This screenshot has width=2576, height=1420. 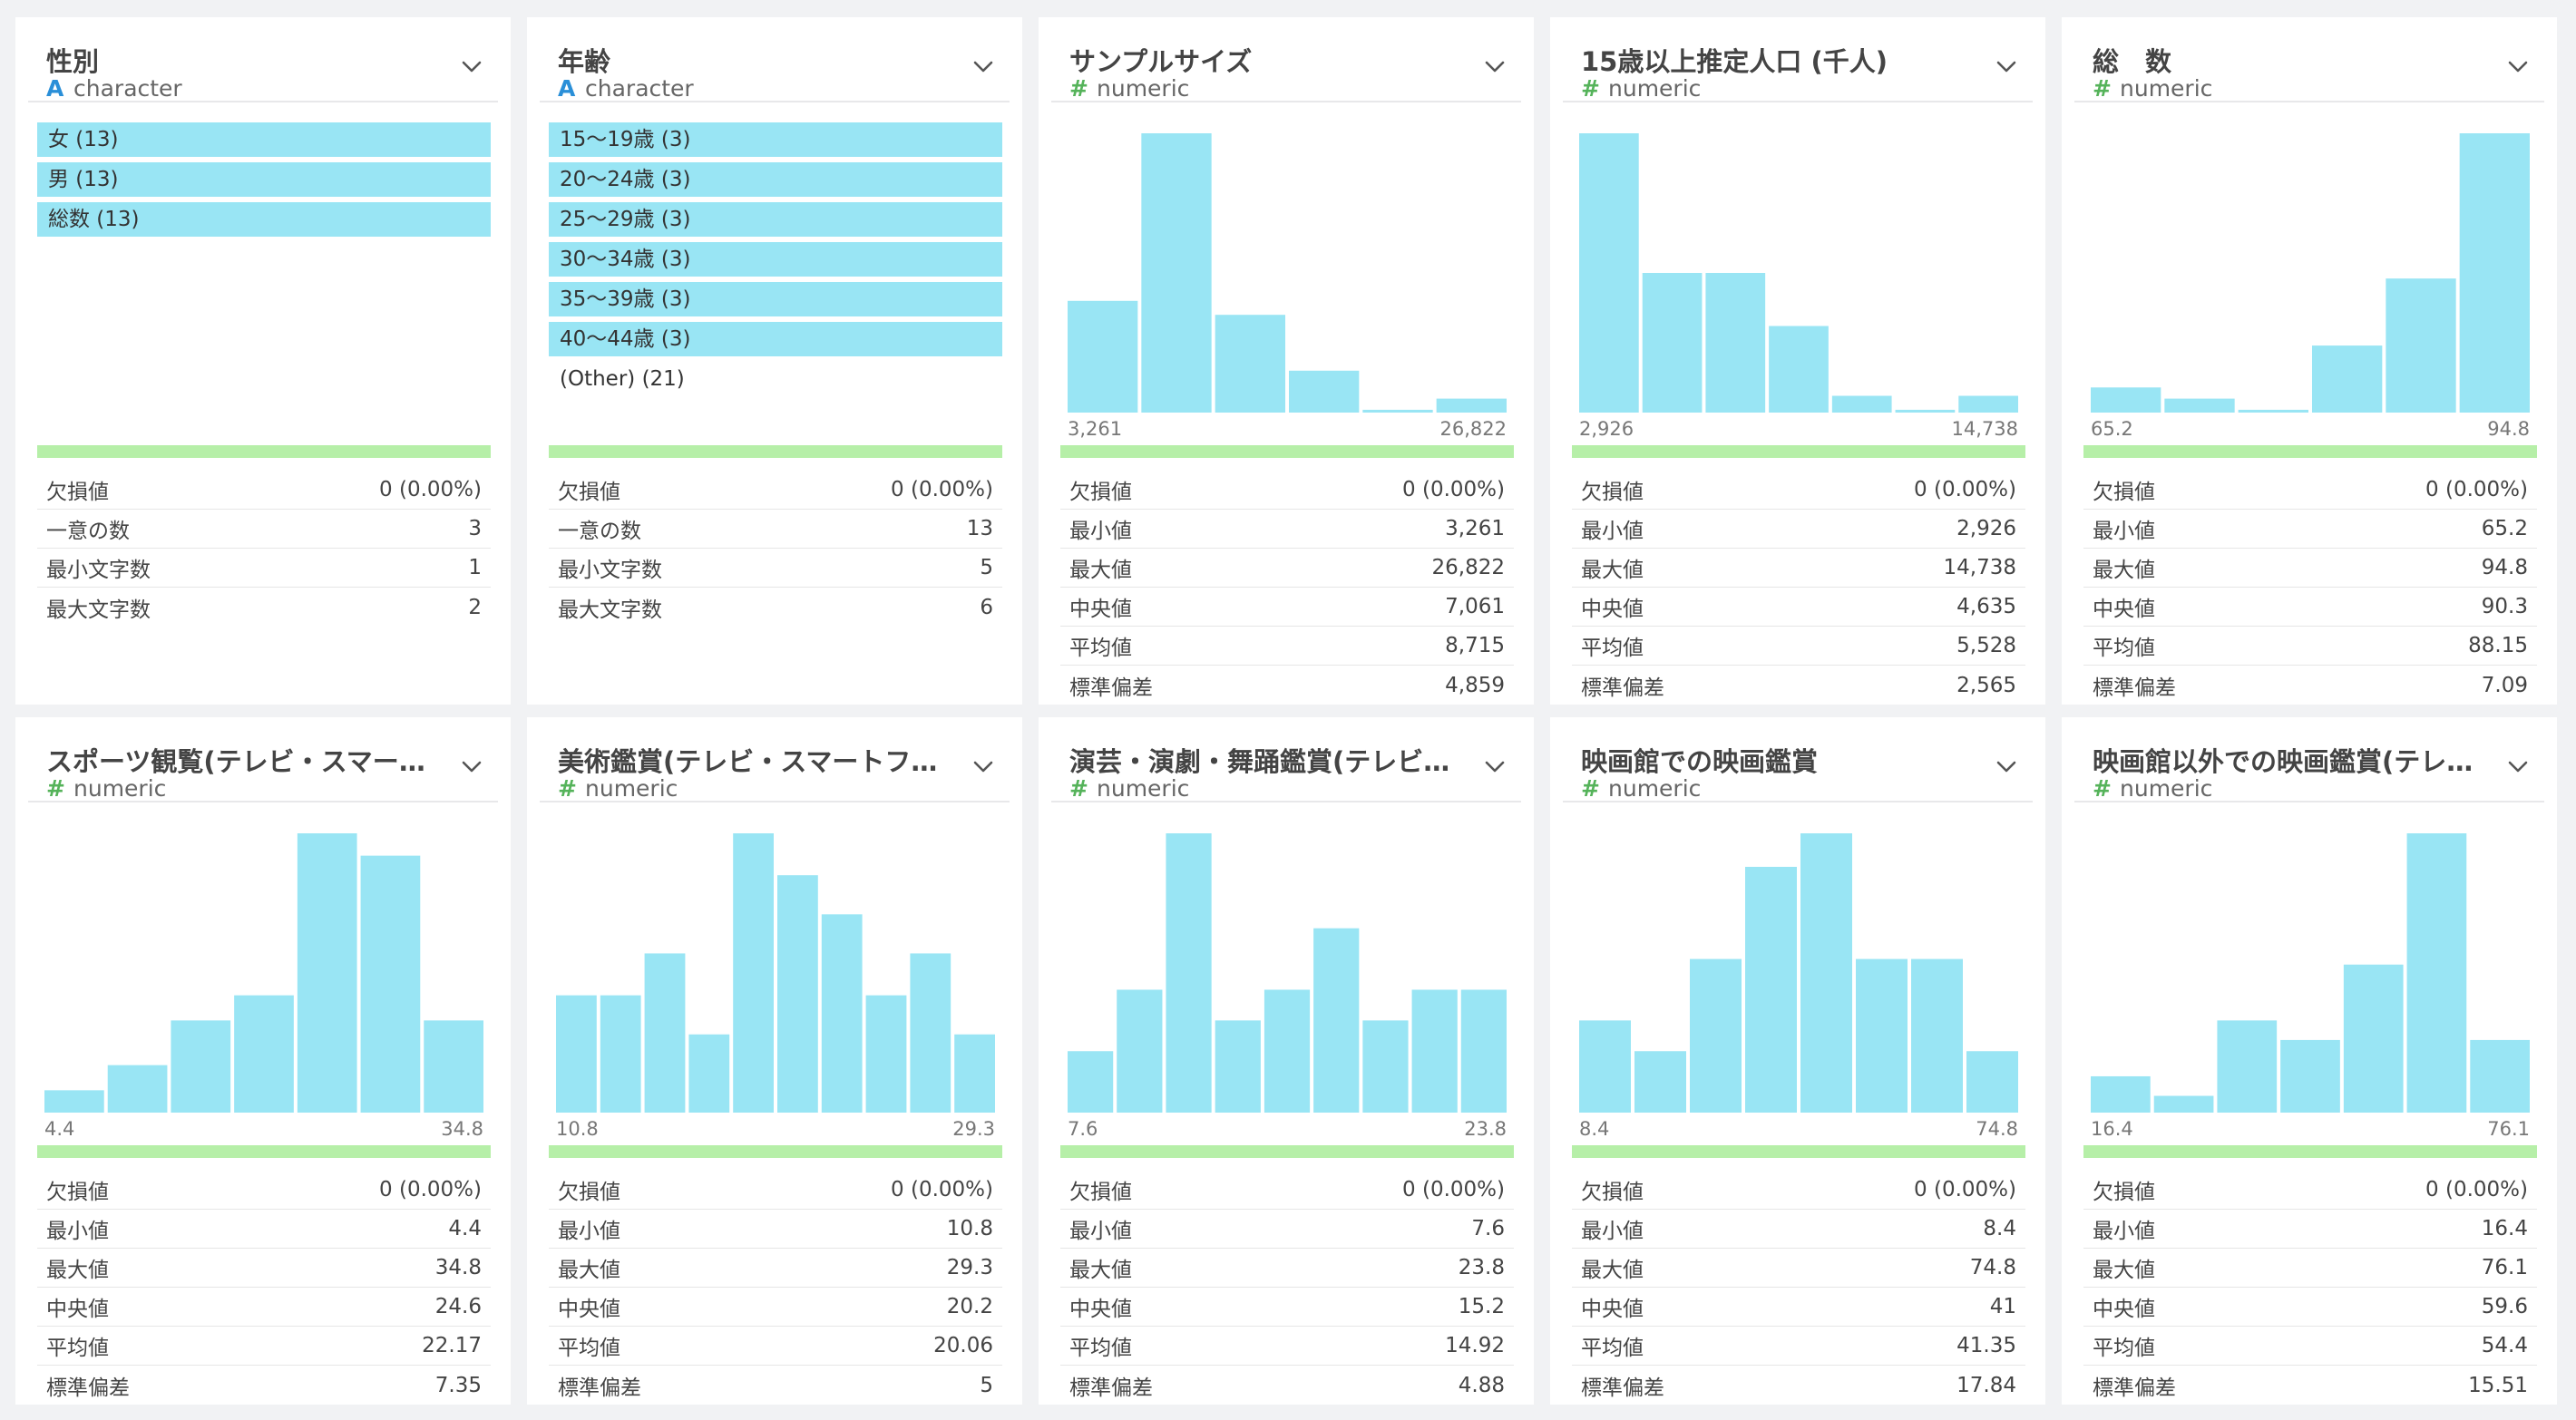 What do you see at coordinates (775, 299) in the screenshot?
I see `category-item: 35〜39歳 (3)` at bounding box center [775, 299].